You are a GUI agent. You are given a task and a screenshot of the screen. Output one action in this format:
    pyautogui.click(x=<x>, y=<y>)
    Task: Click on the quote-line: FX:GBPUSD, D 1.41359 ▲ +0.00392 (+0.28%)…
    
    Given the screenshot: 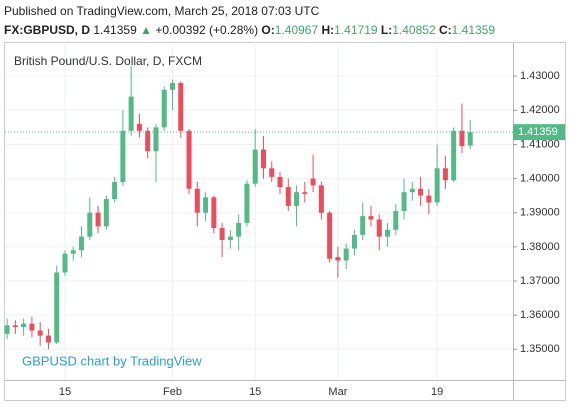 What is the action you would take?
    pyautogui.click(x=249, y=30)
    